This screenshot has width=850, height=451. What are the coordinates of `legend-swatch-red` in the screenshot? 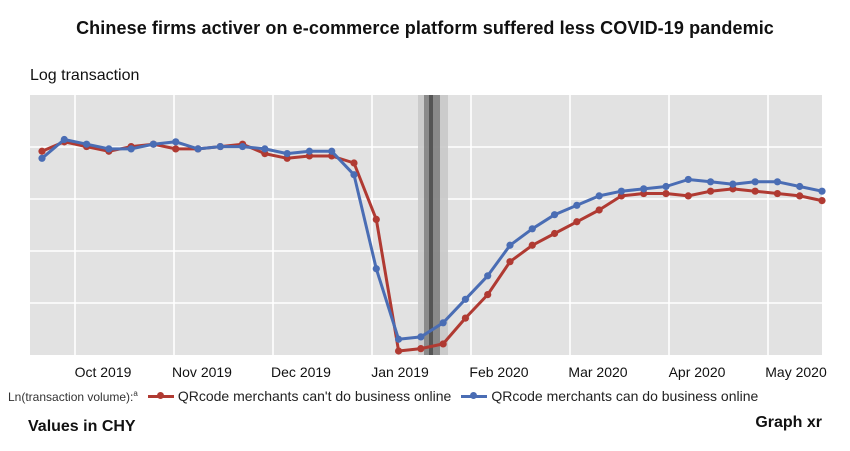 It's located at (160, 395).